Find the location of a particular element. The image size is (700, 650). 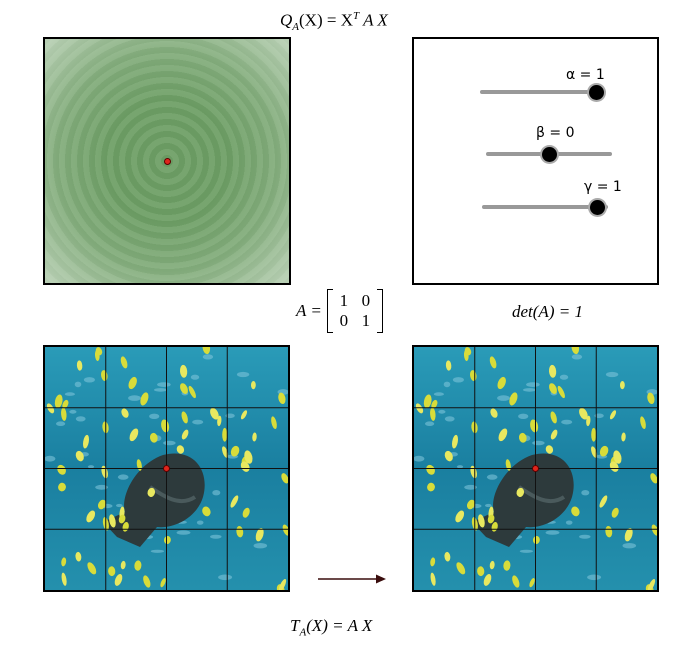

quadratic-form-plot is located at coordinates (167, 161).